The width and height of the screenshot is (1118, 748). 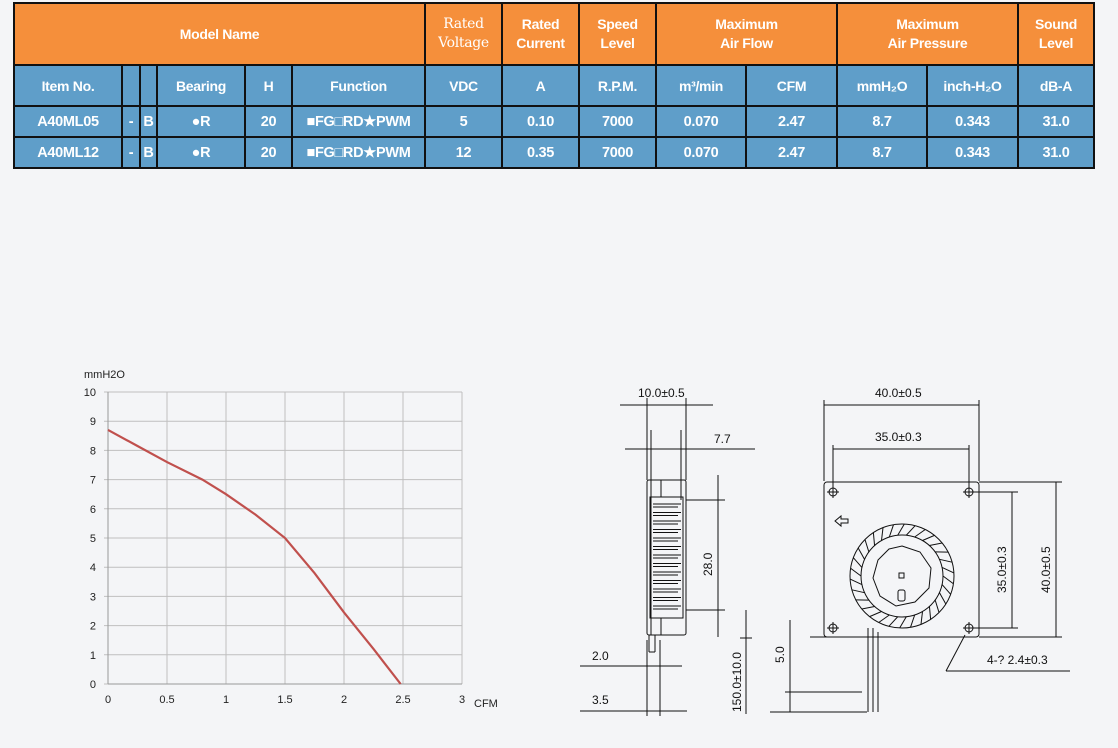 What do you see at coordinates (746, 34) in the screenshot?
I see `max-air-flow-header: Maximum Air Flow` at bounding box center [746, 34].